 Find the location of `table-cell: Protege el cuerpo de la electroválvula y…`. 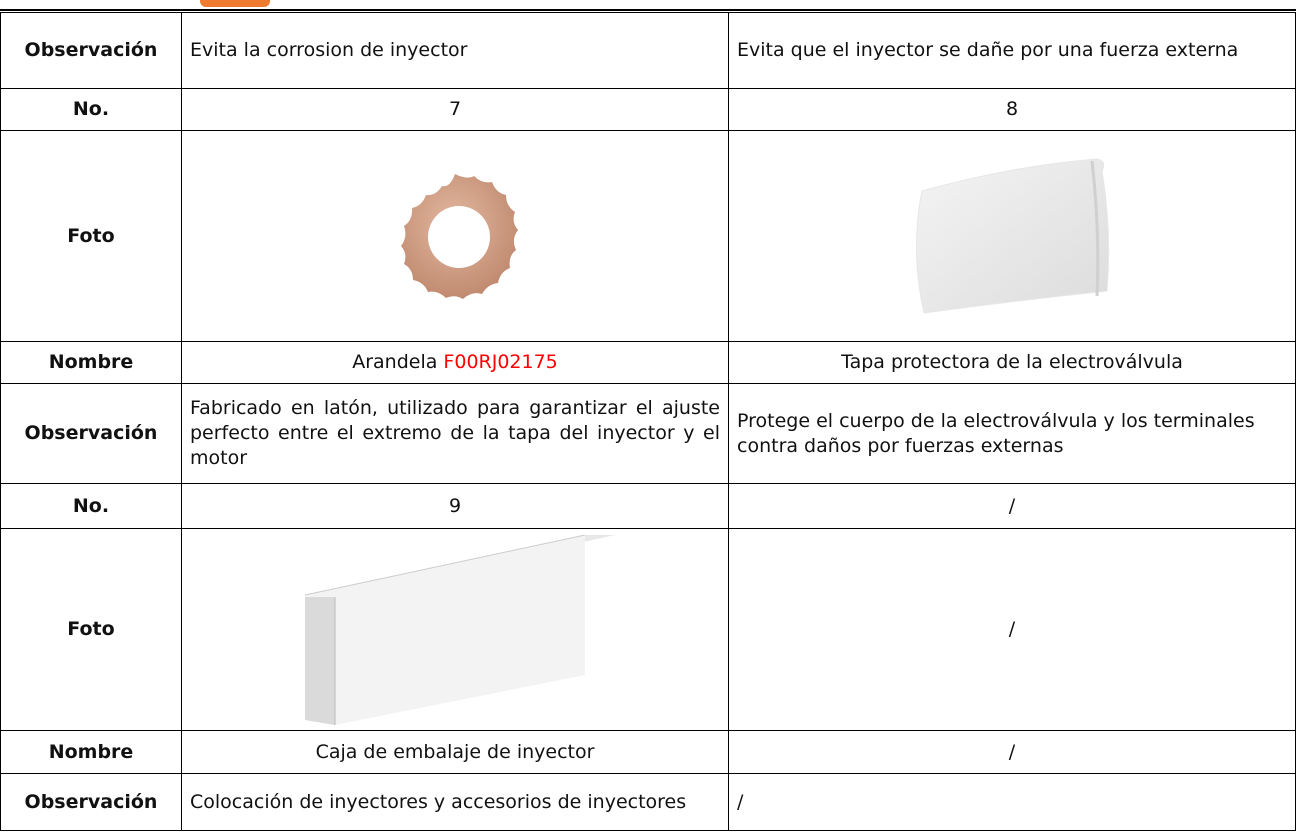

table-cell: Protege el cuerpo de la electroválvula y… is located at coordinates (1012, 433).